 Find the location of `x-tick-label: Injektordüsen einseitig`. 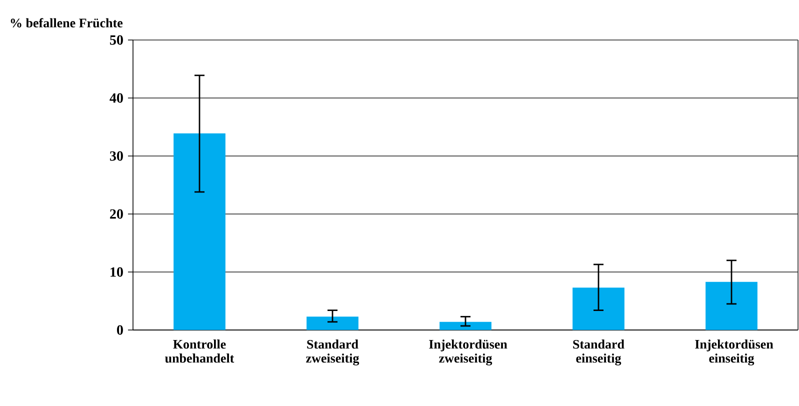

x-tick-label: Injektordüsen einseitig is located at coordinates (734, 353).